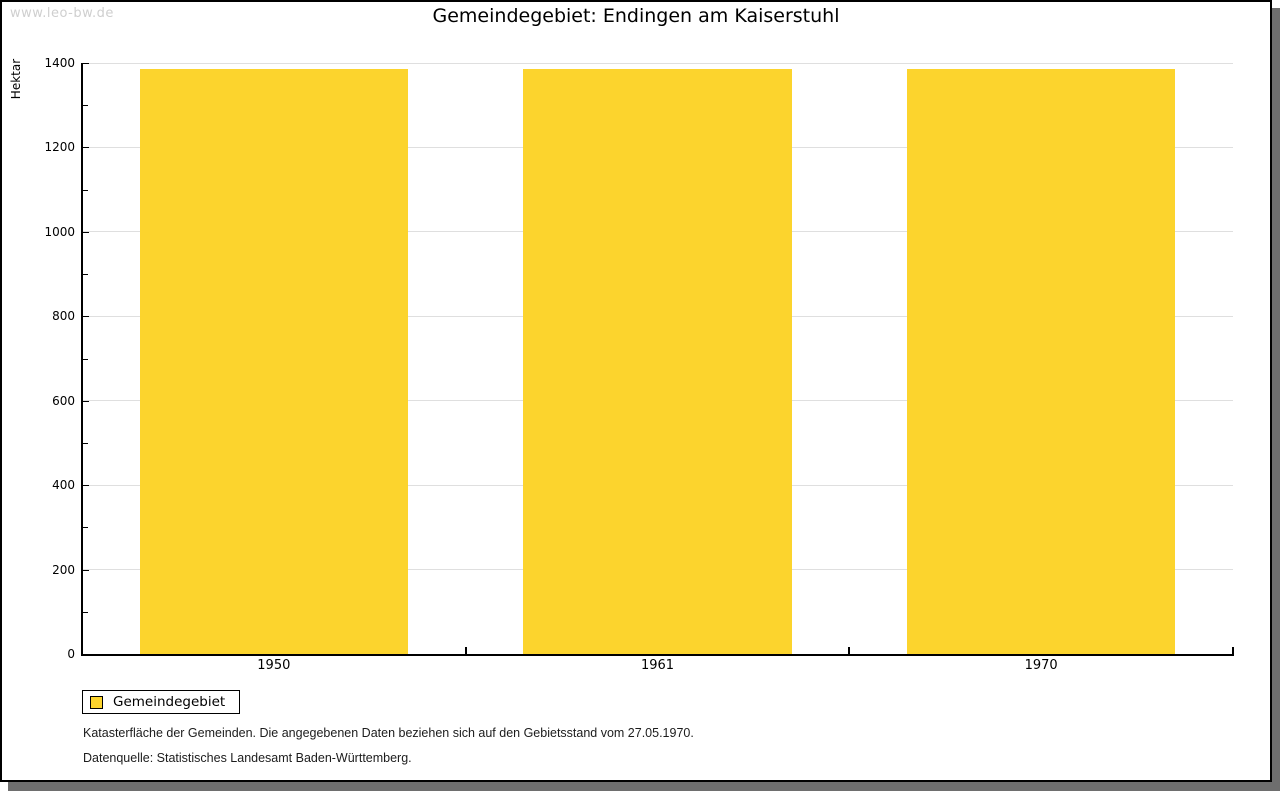 This screenshot has width=1280, height=791. I want to click on x-axis-line, so click(657, 655).